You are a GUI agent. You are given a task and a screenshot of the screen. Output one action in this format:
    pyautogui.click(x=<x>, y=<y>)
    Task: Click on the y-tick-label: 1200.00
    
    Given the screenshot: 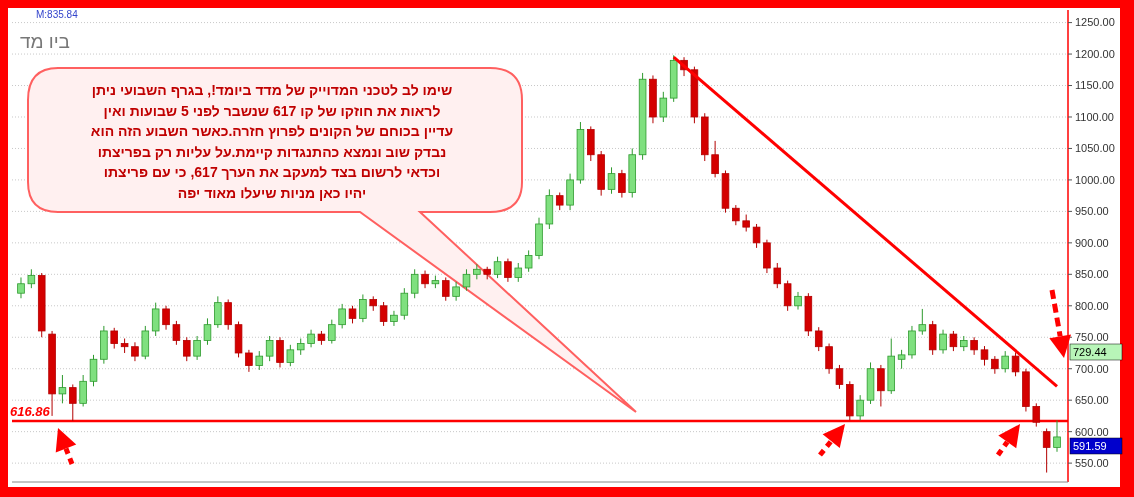 What is the action you would take?
    pyautogui.click(x=1095, y=53)
    